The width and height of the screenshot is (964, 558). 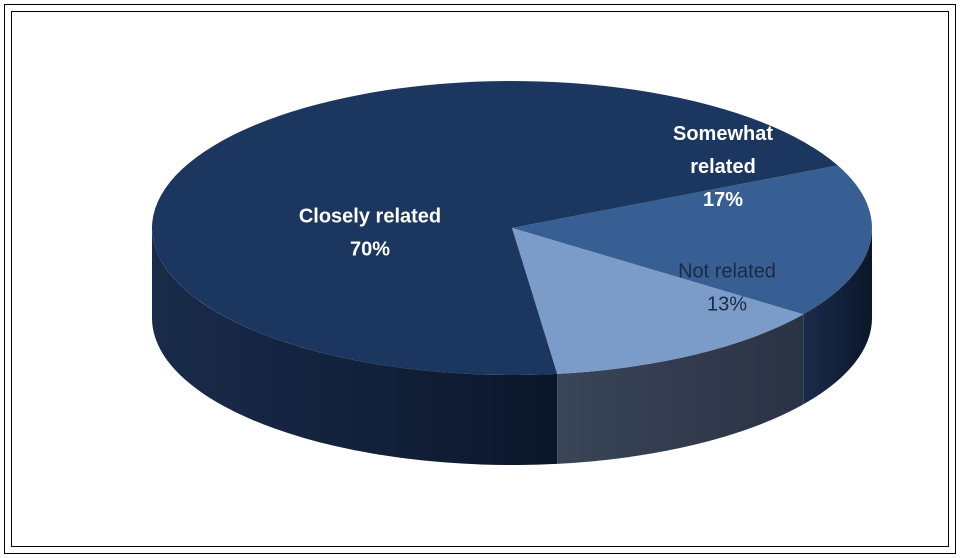 I want to click on slice-category-label: Somewhat, so click(x=723, y=134).